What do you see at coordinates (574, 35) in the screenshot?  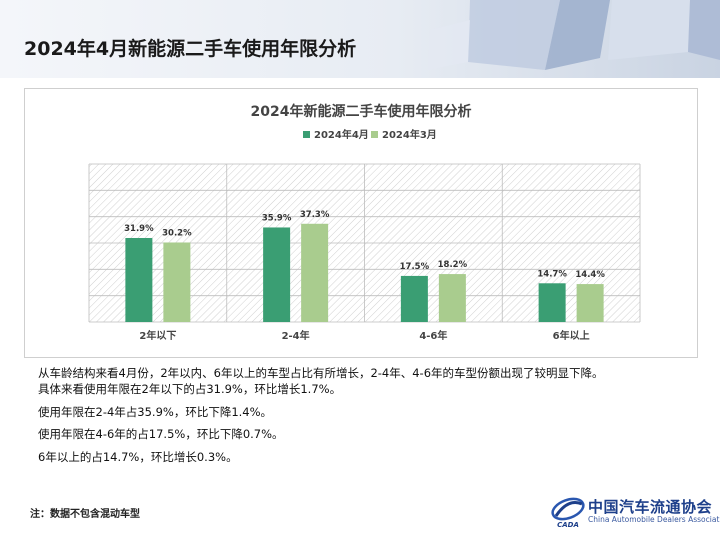 I see `decorative-cubes-image` at bounding box center [574, 35].